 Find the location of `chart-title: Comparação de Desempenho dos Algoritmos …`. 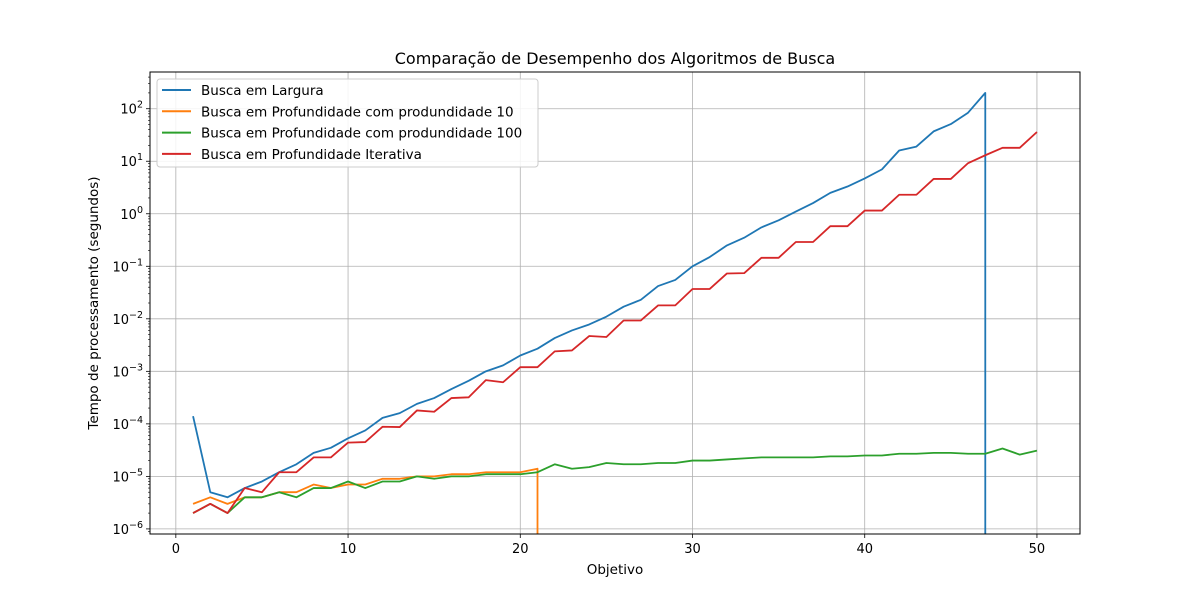

chart-title: Comparação de Desempenho dos Algoritmos … is located at coordinates (615, 58).